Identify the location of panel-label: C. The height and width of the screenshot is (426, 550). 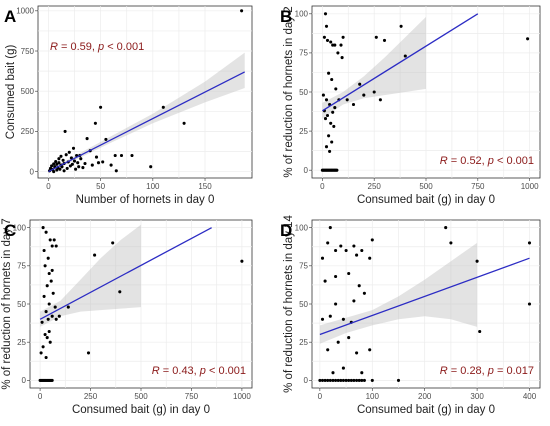
(10, 230).